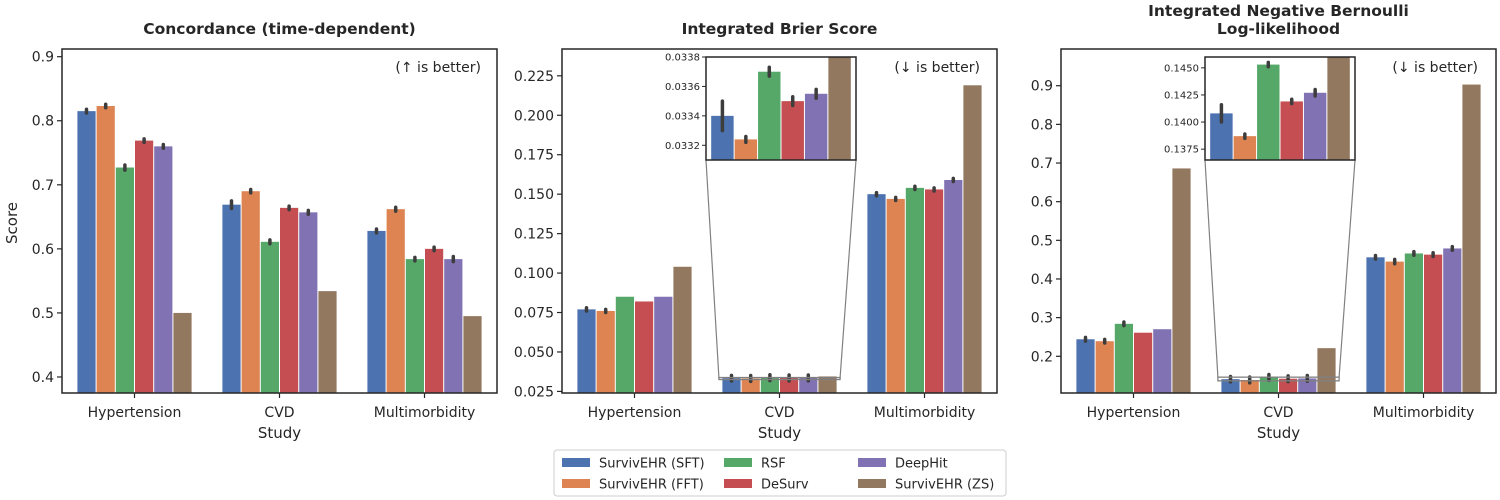 The height and width of the screenshot is (500, 1500). What do you see at coordinates (682, 87) in the screenshot?
I see `inset-tick-label: 0.0336` at bounding box center [682, 87].